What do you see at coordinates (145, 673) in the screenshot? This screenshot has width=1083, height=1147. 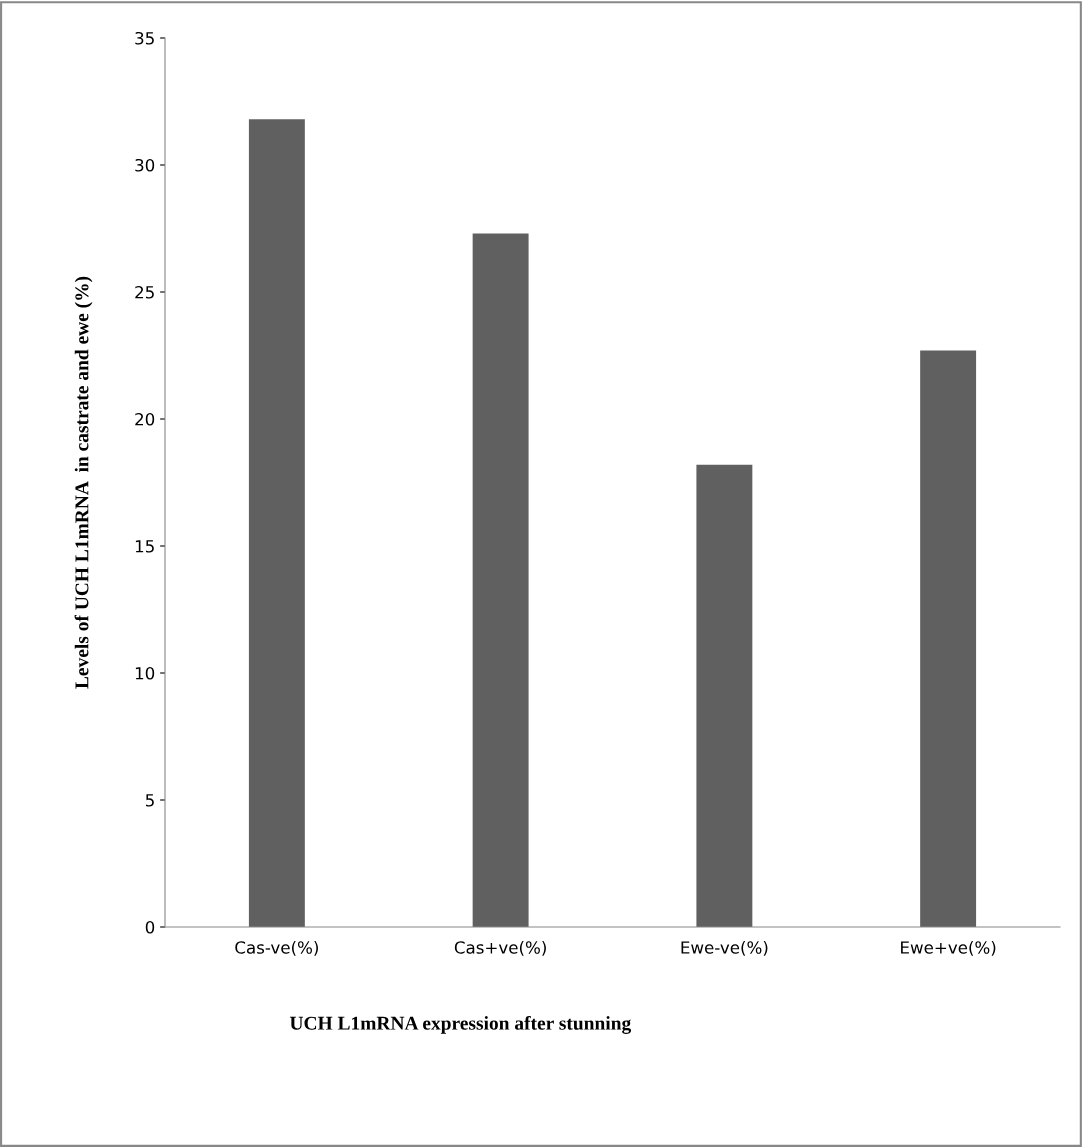 I see `y-tick-label: 10` at bounding box center [145, 673].